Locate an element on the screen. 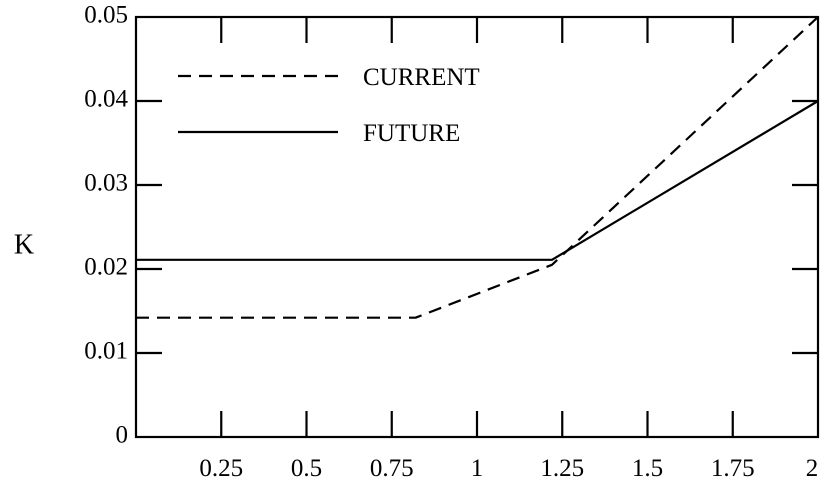 The width and height of the screenshot is (830, 493). y-axis-label: K is located at coordinates (24, 244).